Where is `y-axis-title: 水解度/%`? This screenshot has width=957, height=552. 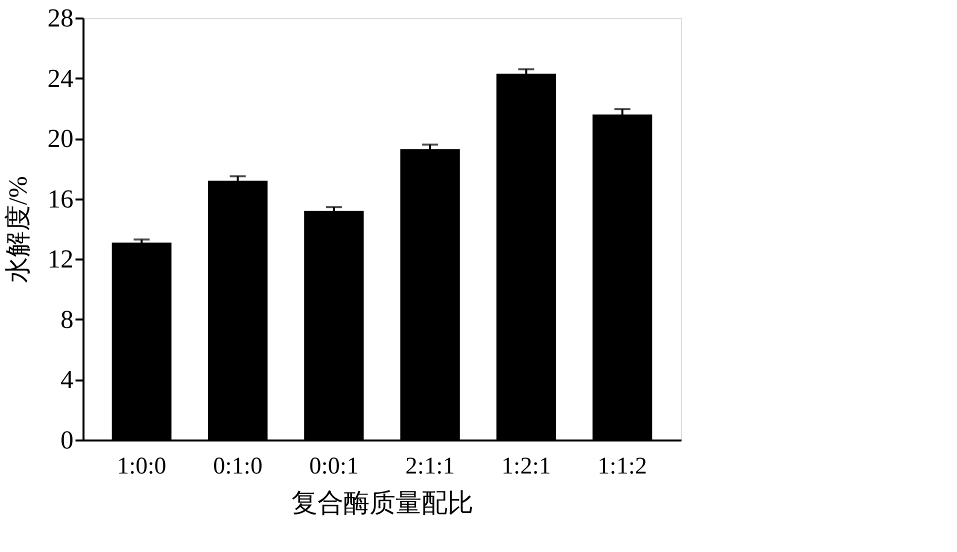
y-axis-title: 水解度/% is located at coordinates (18, 229).